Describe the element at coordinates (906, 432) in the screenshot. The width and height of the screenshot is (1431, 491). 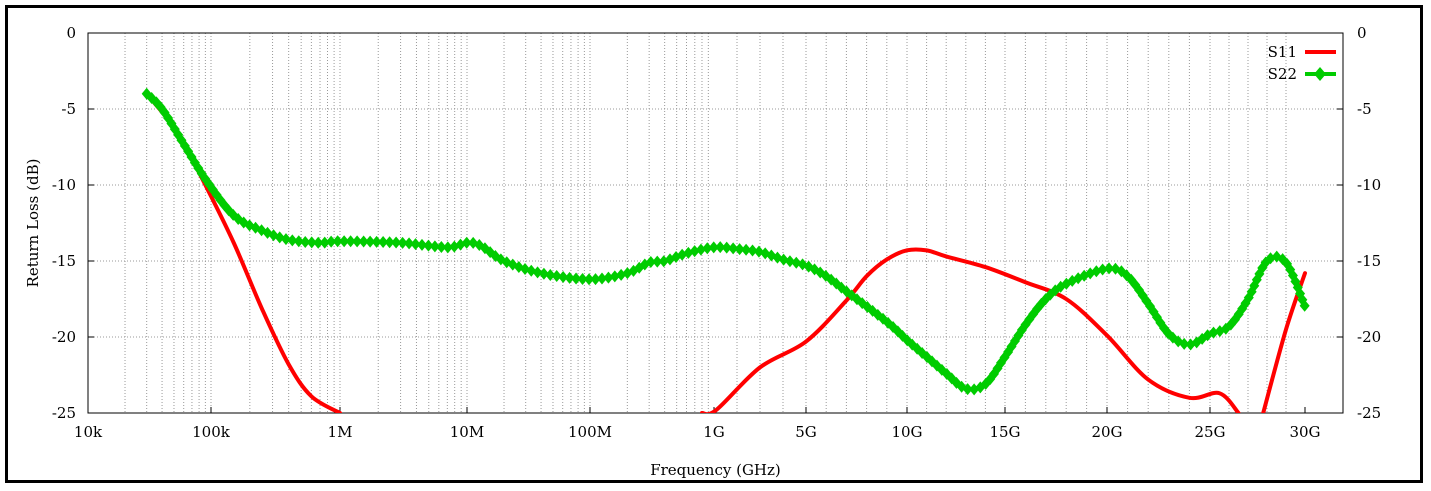
I see `x-tick-label: 10G` at that location.